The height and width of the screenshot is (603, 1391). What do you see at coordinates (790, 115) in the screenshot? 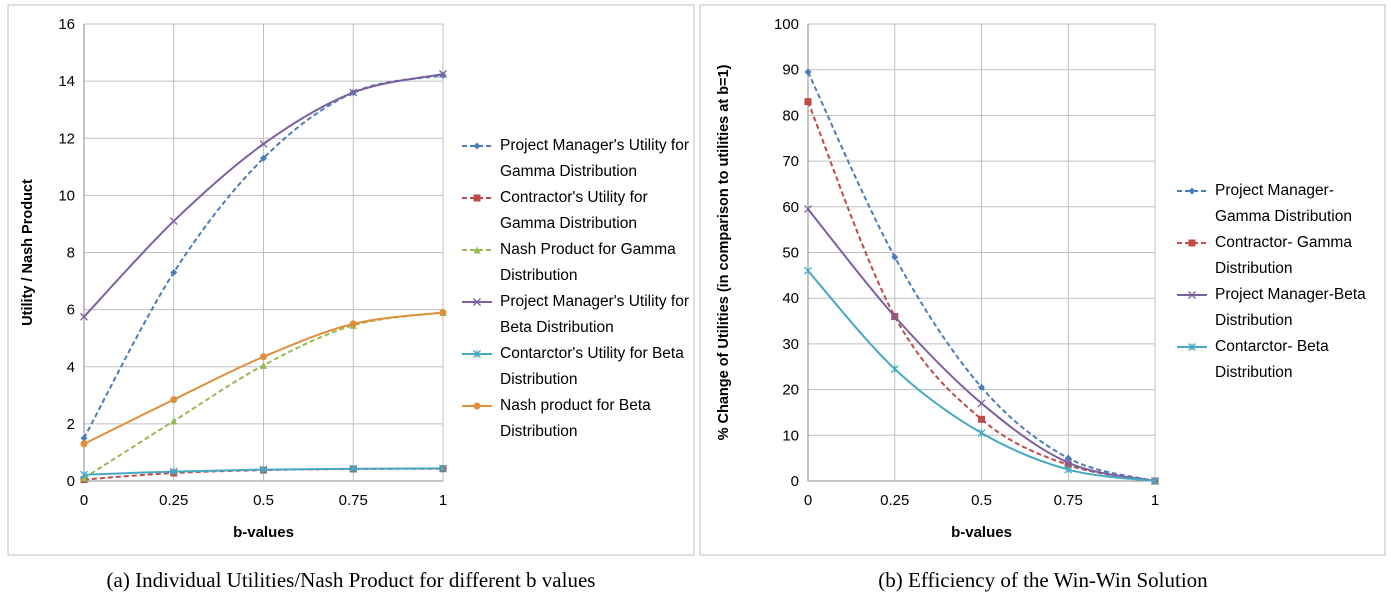
I see `y-tick-label: 80` at bounding box center [790, 115].